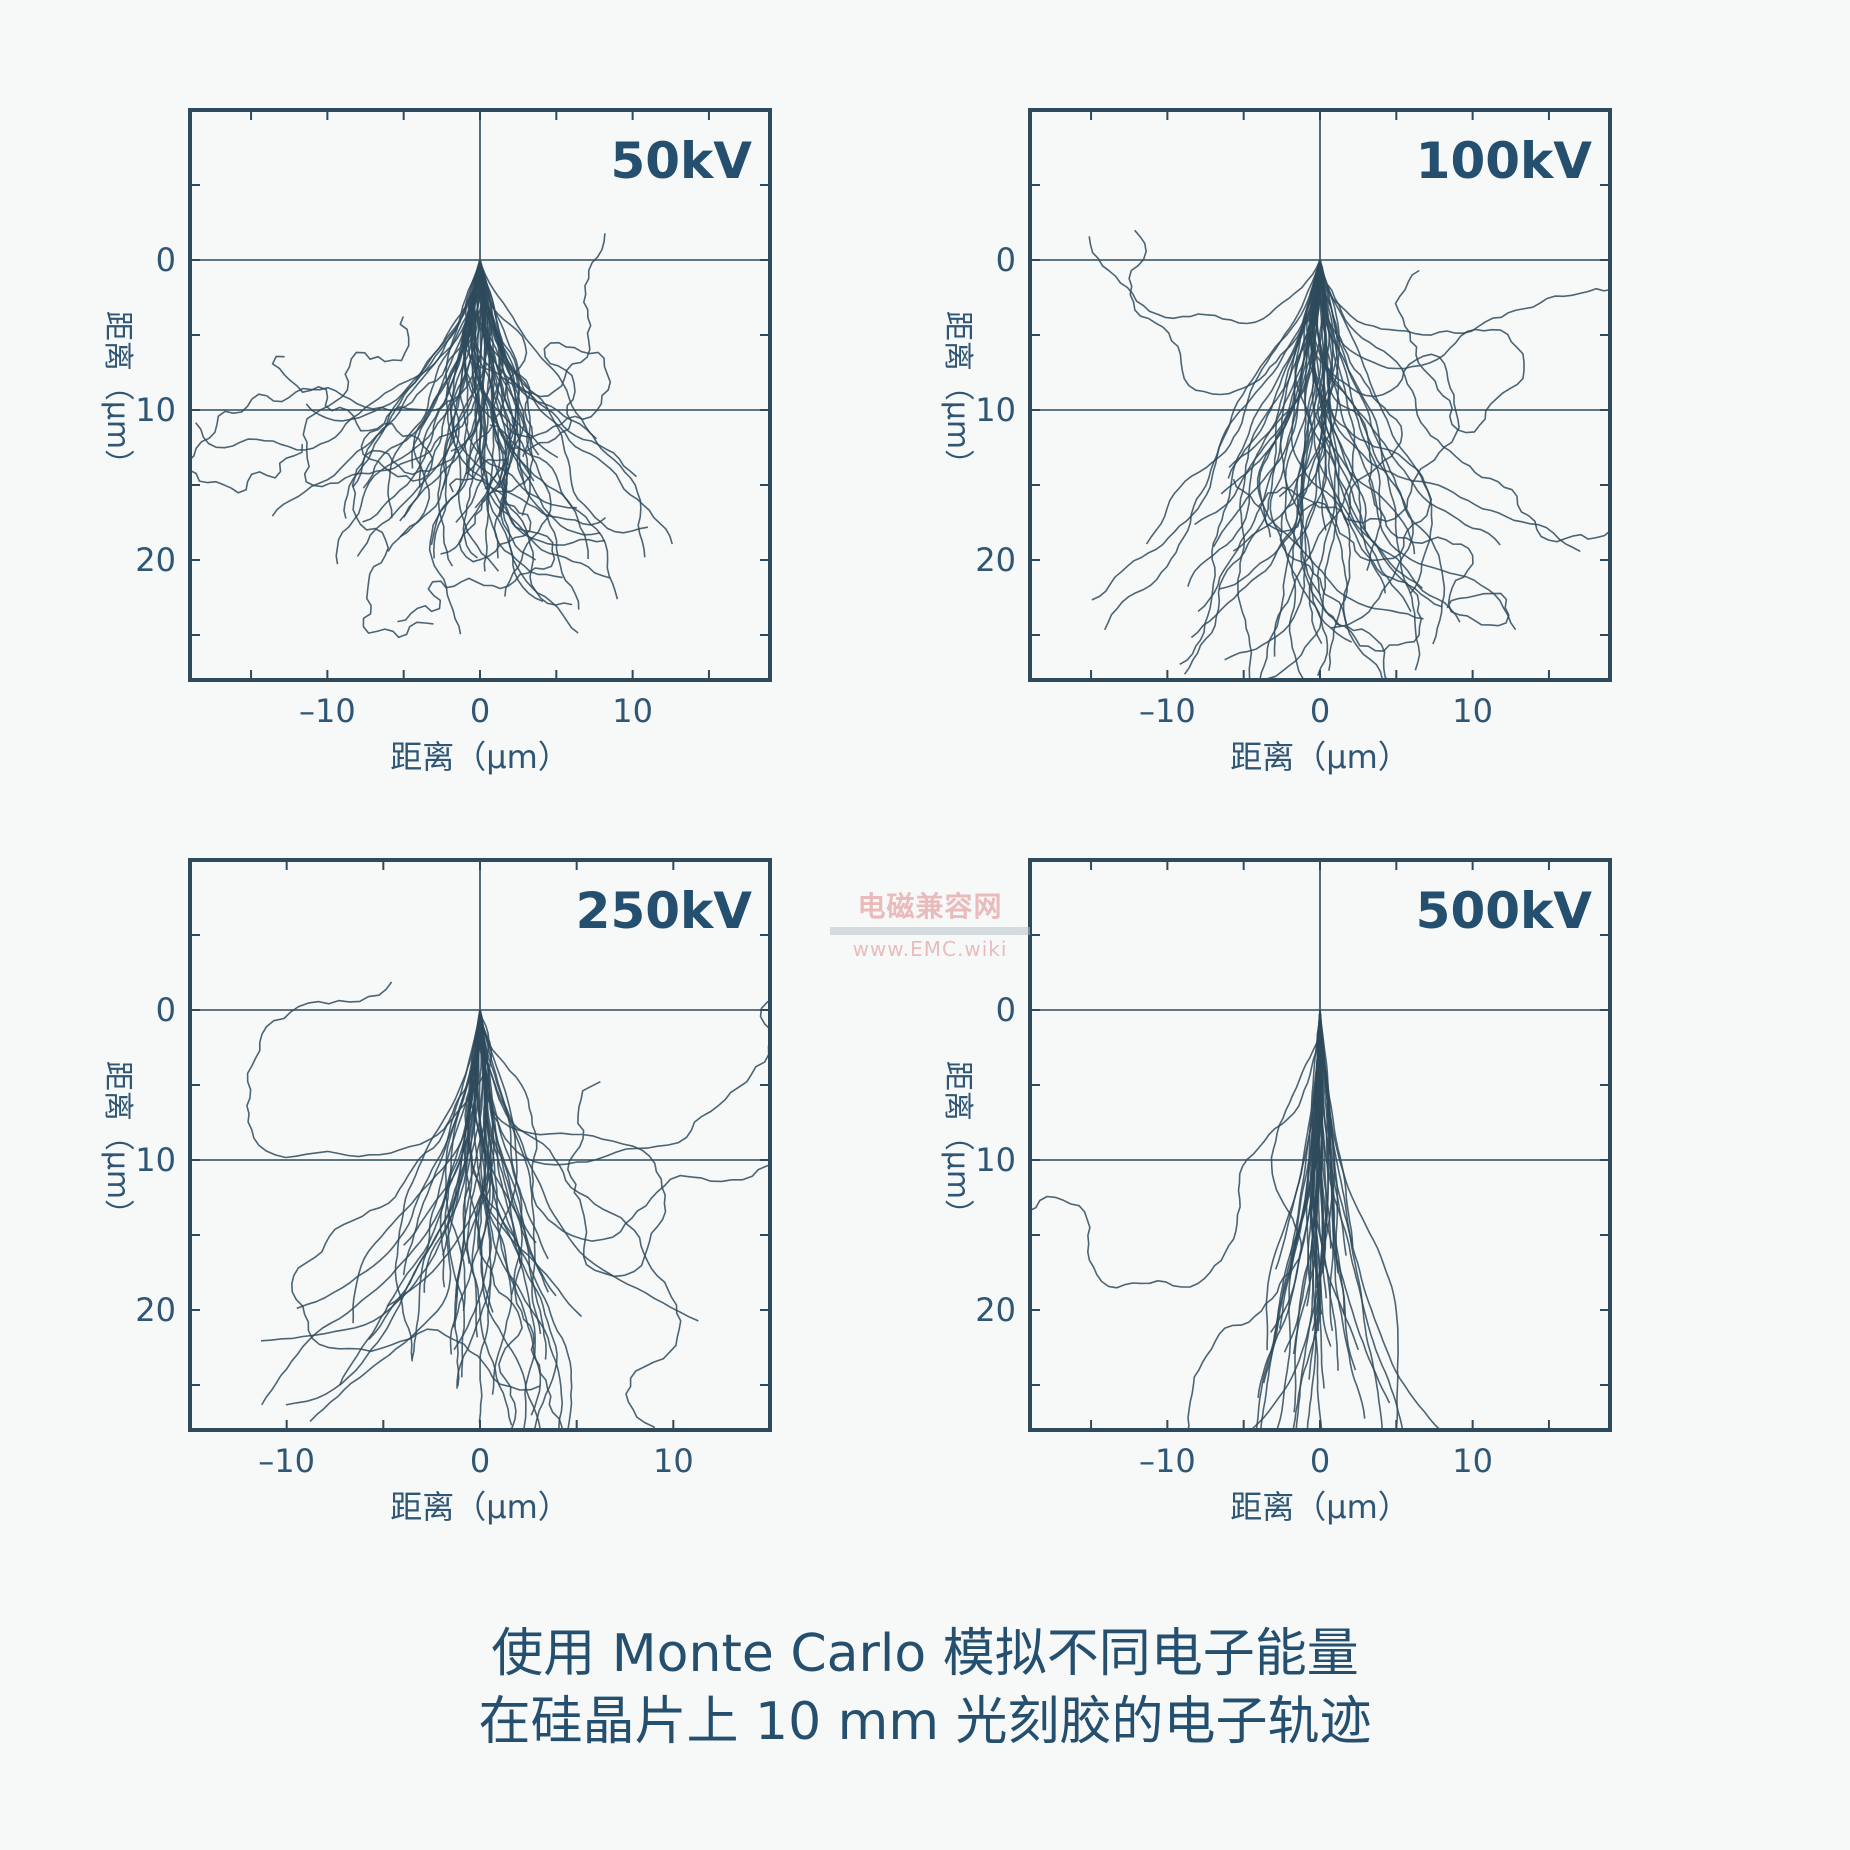  Describe the element at coordinates (664, 911) in the screenshot. I see `chart-title: 250kV` at that location.